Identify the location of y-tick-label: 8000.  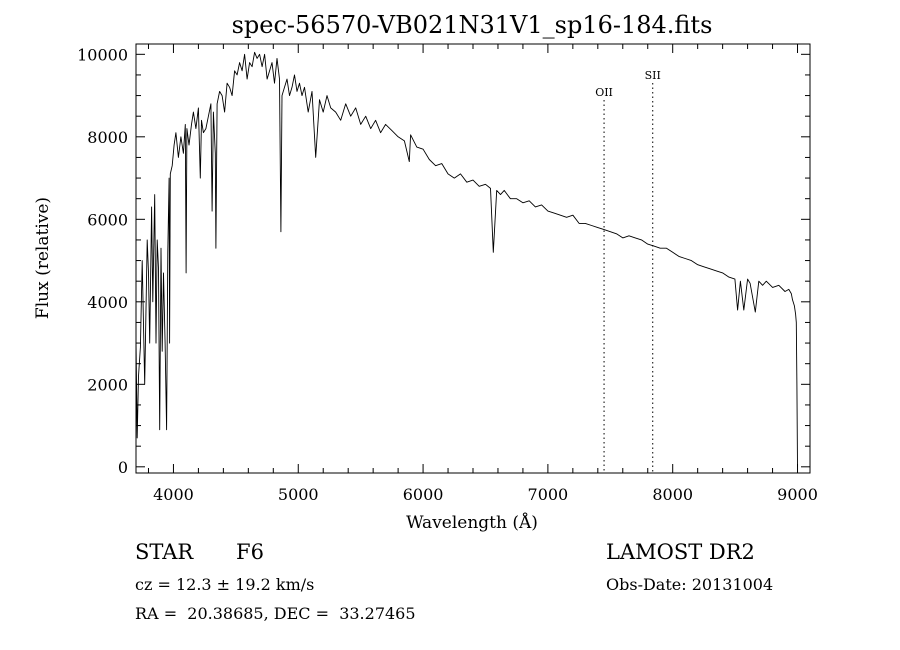
(107, 137).